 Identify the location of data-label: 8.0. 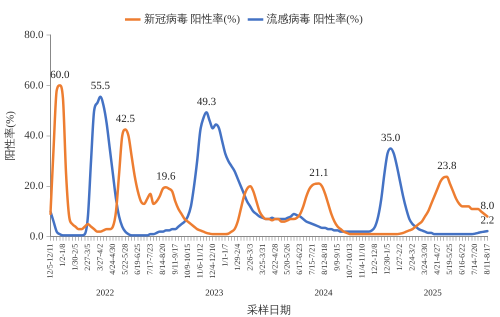
(487, 206).